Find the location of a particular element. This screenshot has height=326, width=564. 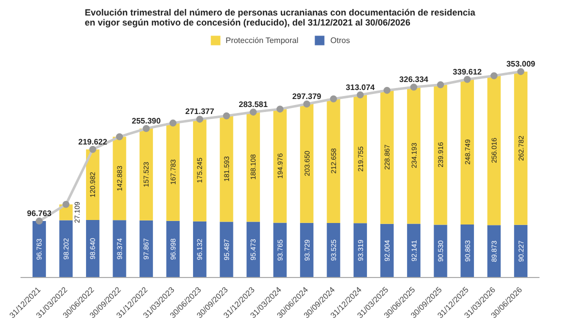

data-label: 297.379 is located at coordinates (307, 97).